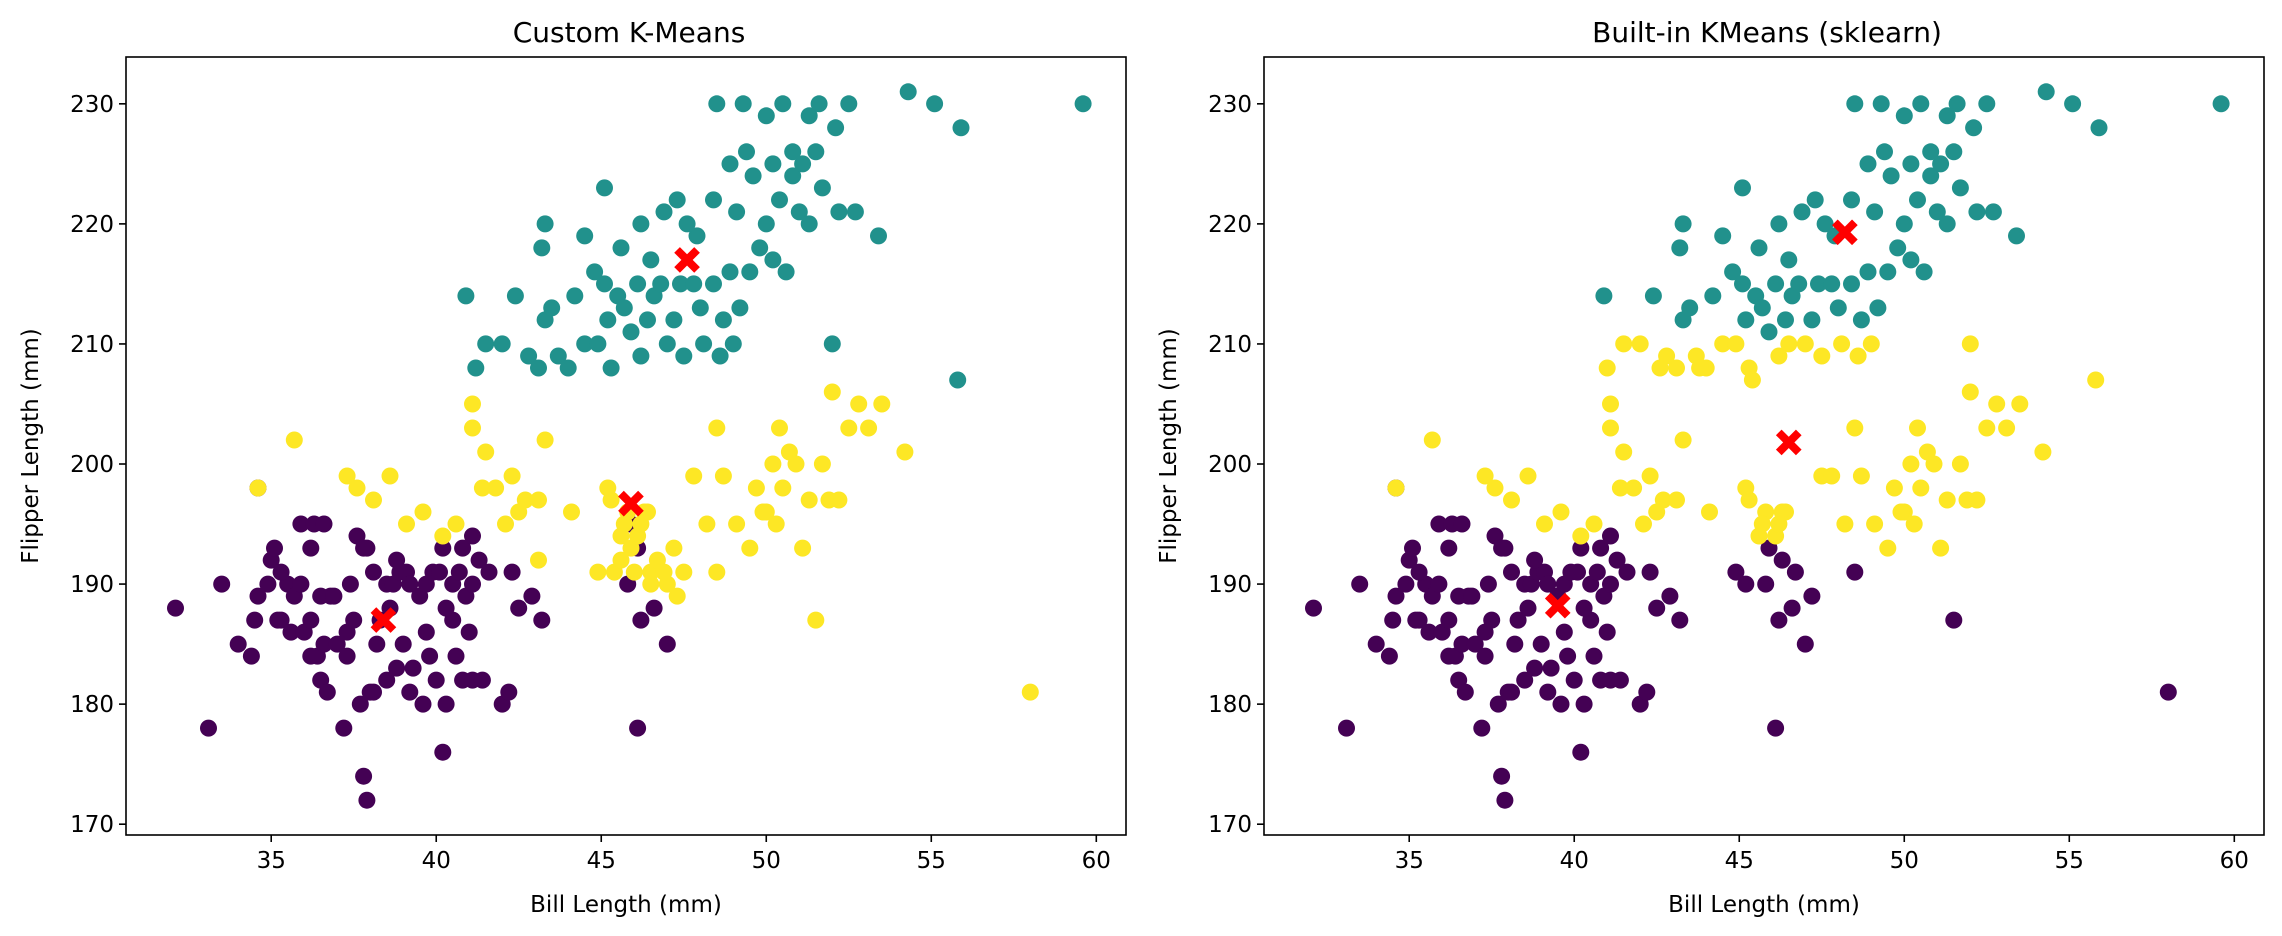 This screenshot has height=936, width=2282. Describe the element at coordinates (1822, 854) in the screenshot. I see `right-chart-x-ticks: 35 40 45 50 55 60` at that location.